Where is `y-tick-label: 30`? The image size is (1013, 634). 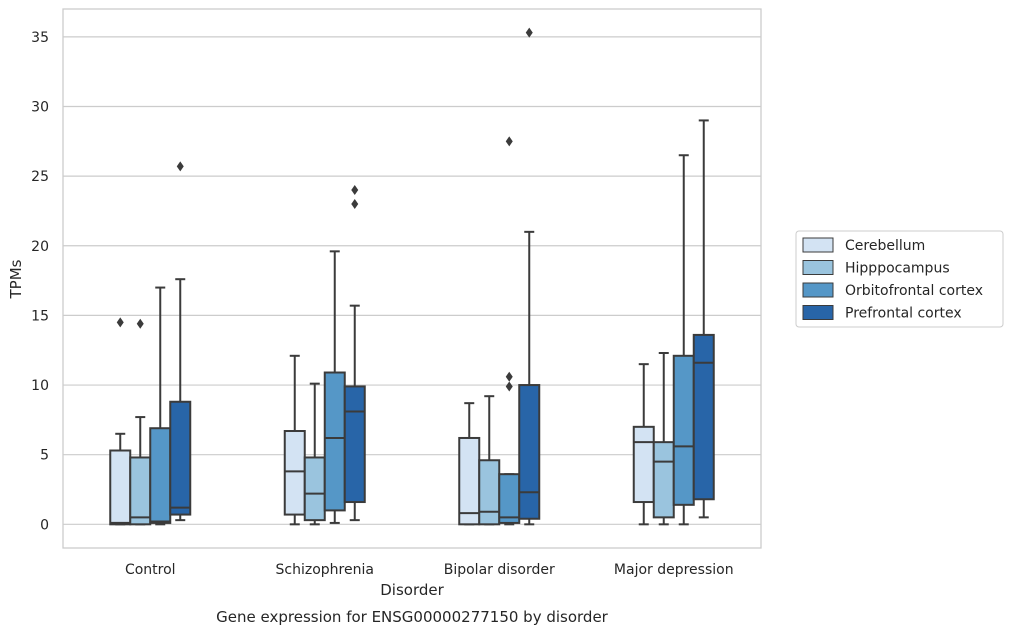 y-tick-label: 30 is located at coordinates (40, 107).